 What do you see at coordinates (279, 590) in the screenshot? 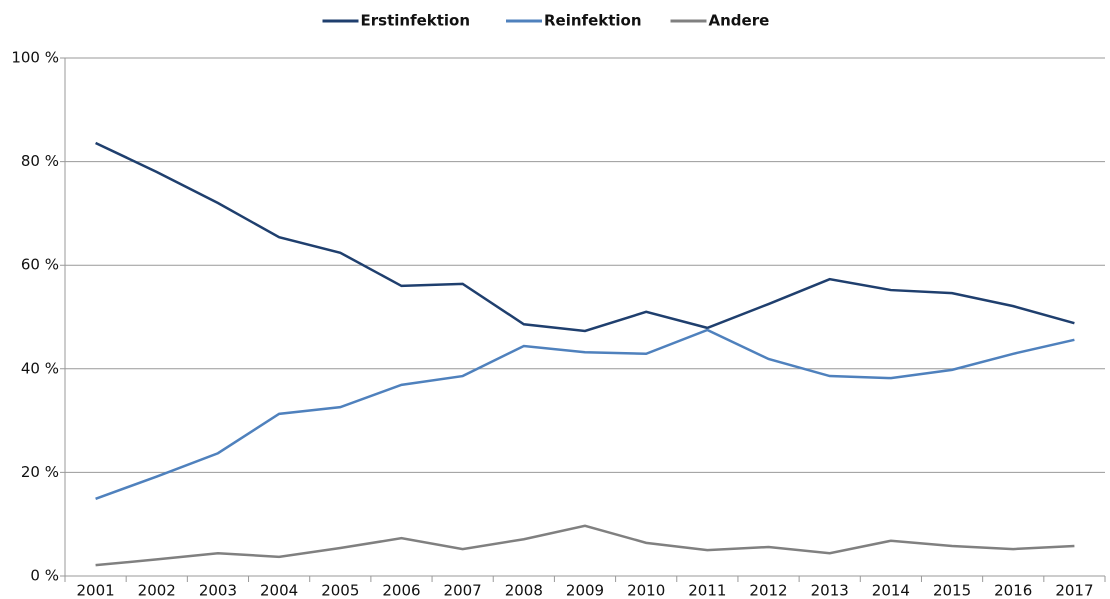
I see `x-tick-label: 2004` at bounding box center [279, 590].